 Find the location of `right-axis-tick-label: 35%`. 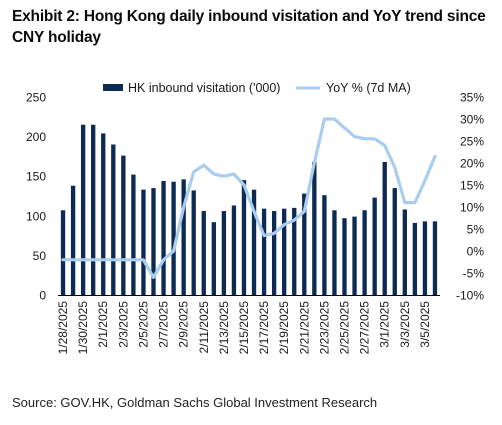

right-axis-tick-label: 35% is located at coordinates (472, 98).